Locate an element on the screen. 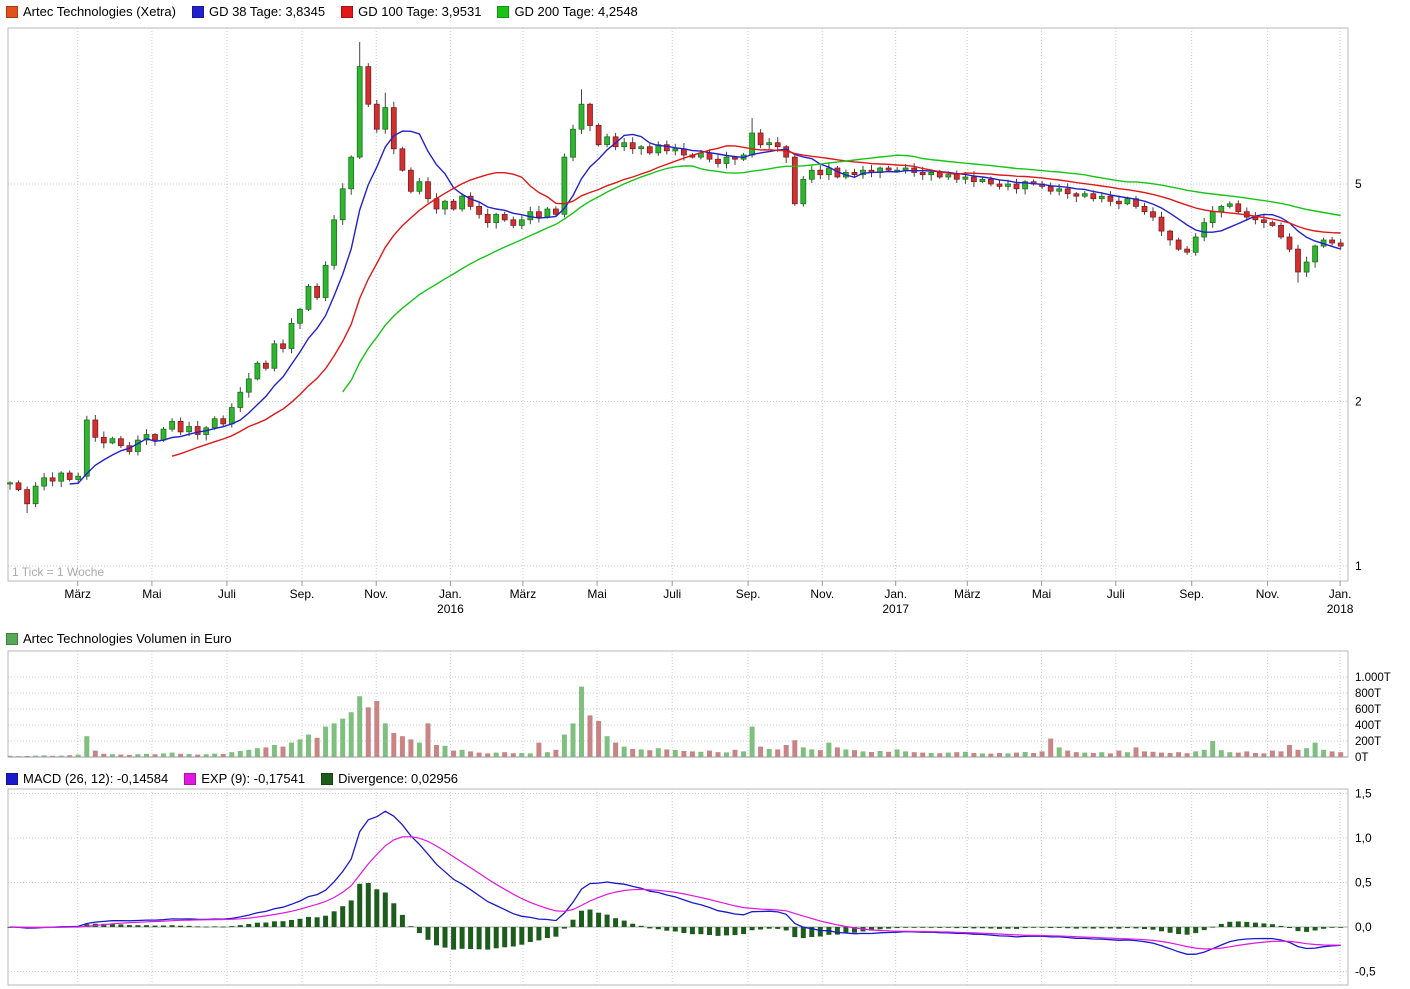  svg-text: 1 is located at coordinates (1358, 566).